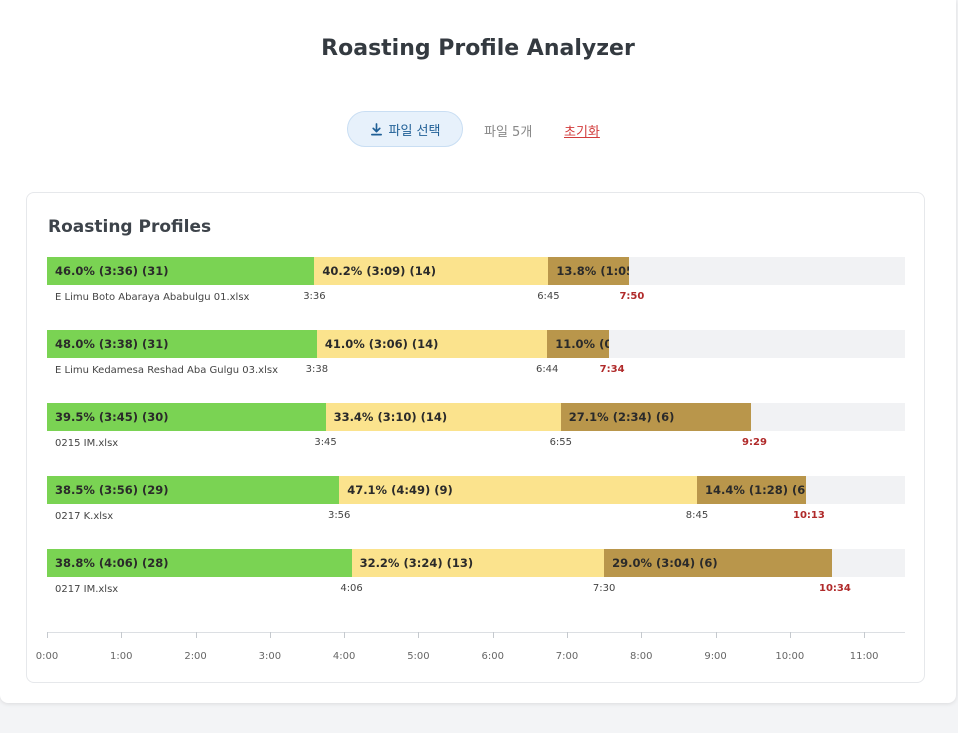  Describe the element at coordinates (199, 563) in the screenshot. I see `segment-dry: 38.8% (4:06) (28)` at that location.